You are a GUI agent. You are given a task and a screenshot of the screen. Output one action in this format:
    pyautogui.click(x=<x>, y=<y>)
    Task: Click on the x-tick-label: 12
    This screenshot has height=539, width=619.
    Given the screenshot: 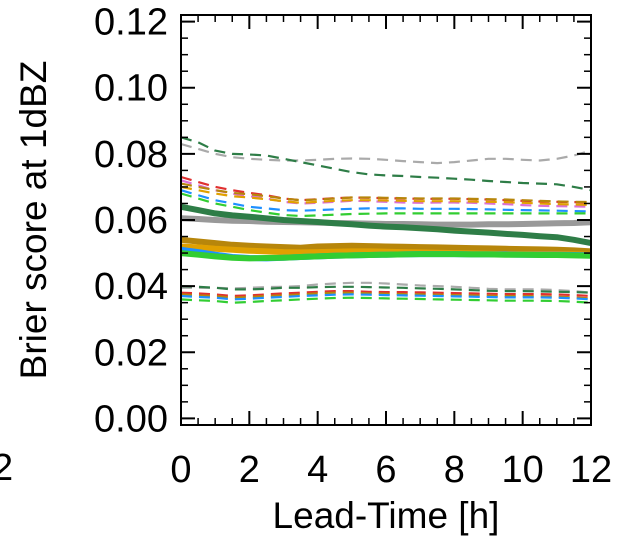 What is the action you would take?
    pyautogui.click(x=591, y=470)
    